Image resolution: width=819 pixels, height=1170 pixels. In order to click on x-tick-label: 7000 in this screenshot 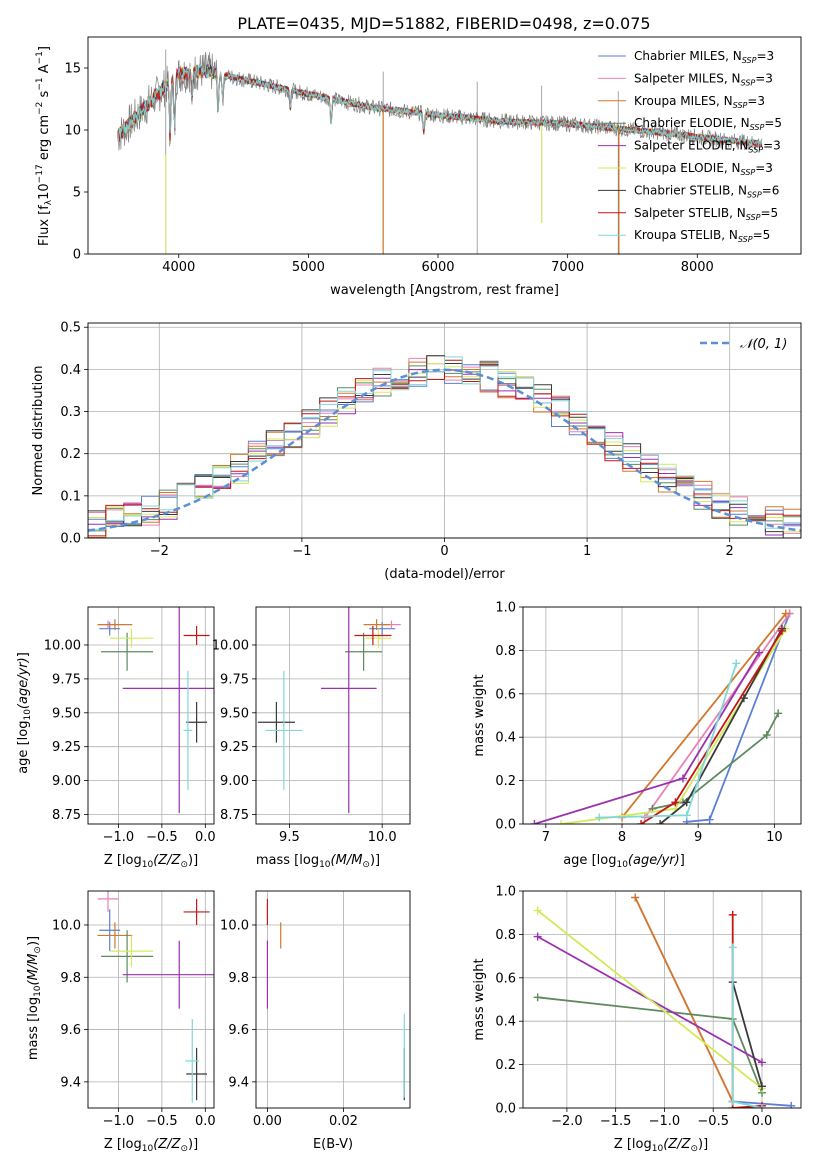, I will do `click(567, 267)`.